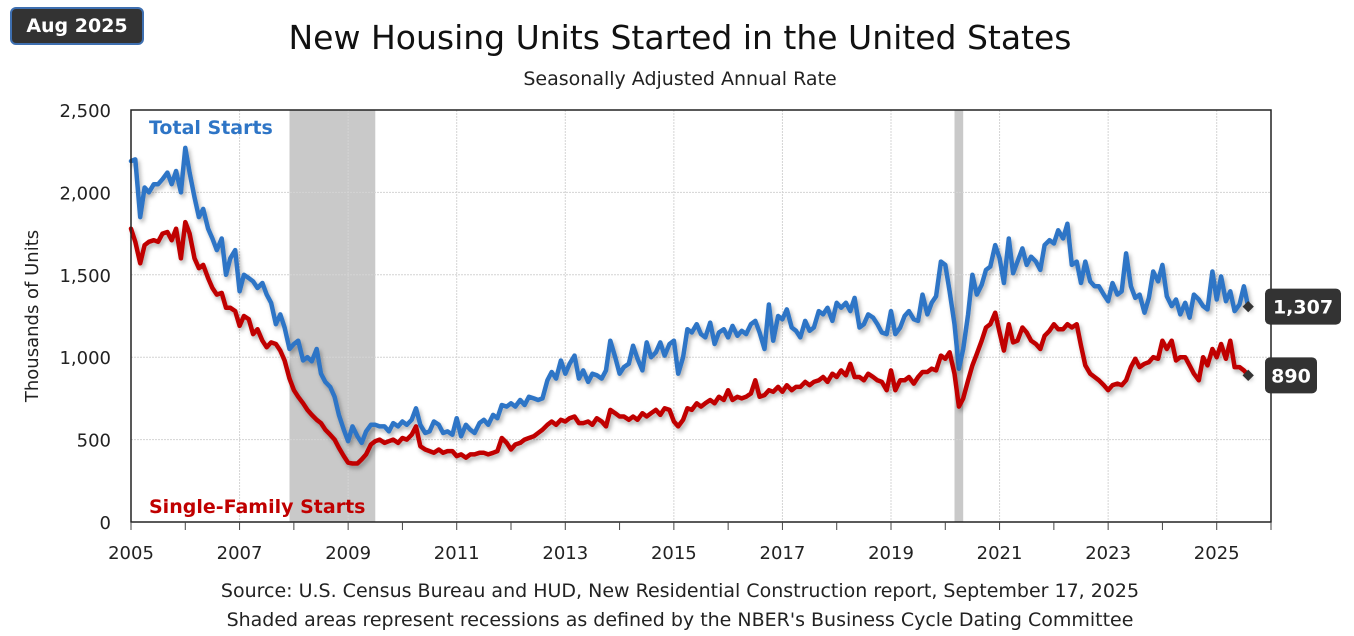  Describe the element at coordinates (565, 553) in the screenshot. I see `x-tick-label: 2013` at that location.